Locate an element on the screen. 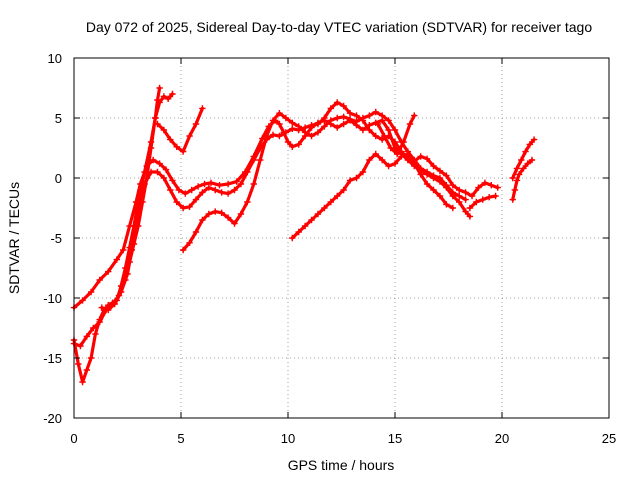 This screenshot has width=640, height=480. x-axis-label: GPS time / hours is located at coordinates (341, 465).